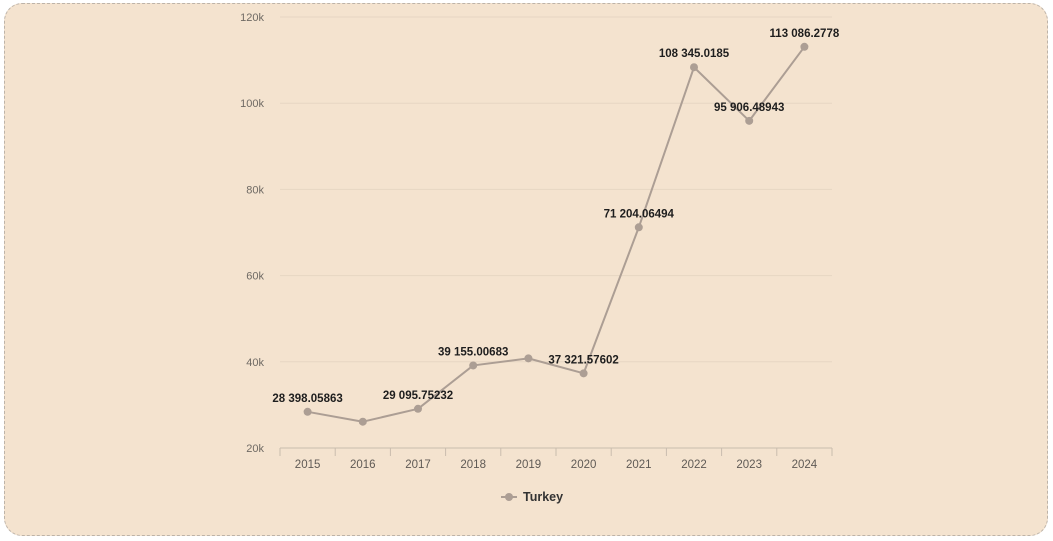  I want to click on x-tick-label: 2019, so click(529, 465).